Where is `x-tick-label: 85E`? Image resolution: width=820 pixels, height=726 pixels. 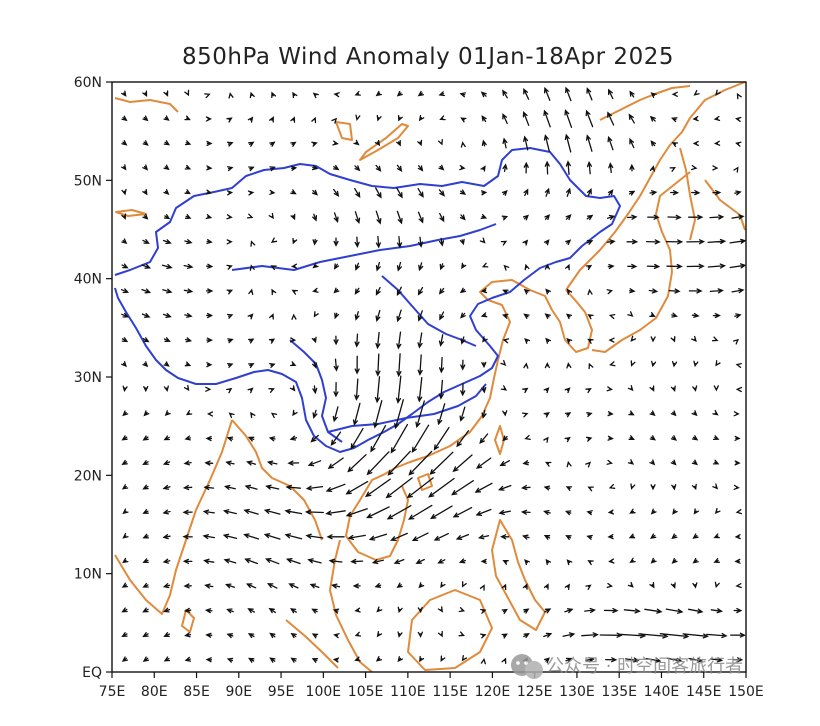
x-tick-label: 85E is located at coordinates (196, 692).